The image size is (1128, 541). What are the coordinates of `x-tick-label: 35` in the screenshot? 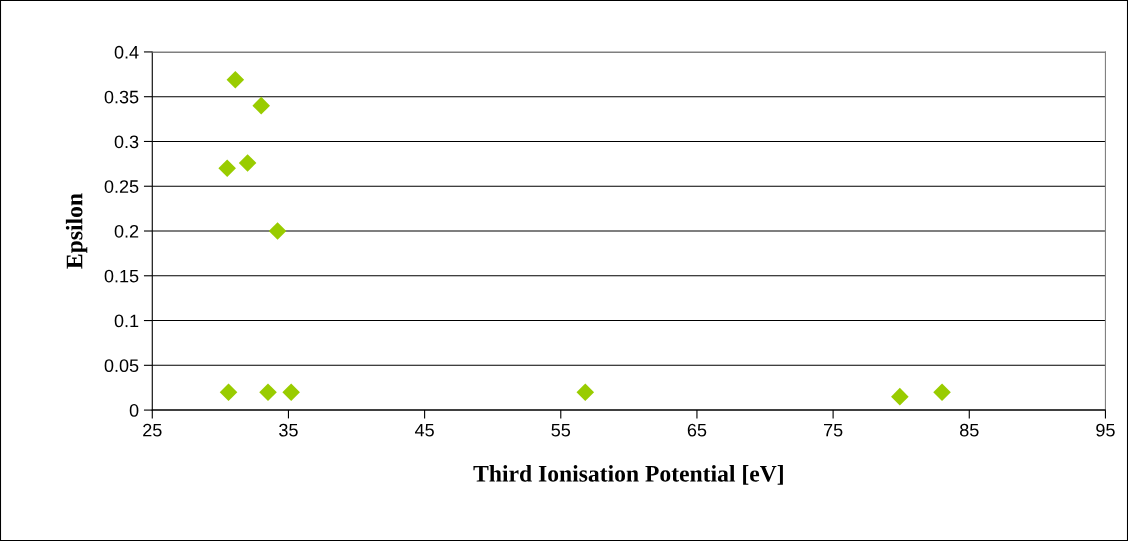 It's located at (288, 430).